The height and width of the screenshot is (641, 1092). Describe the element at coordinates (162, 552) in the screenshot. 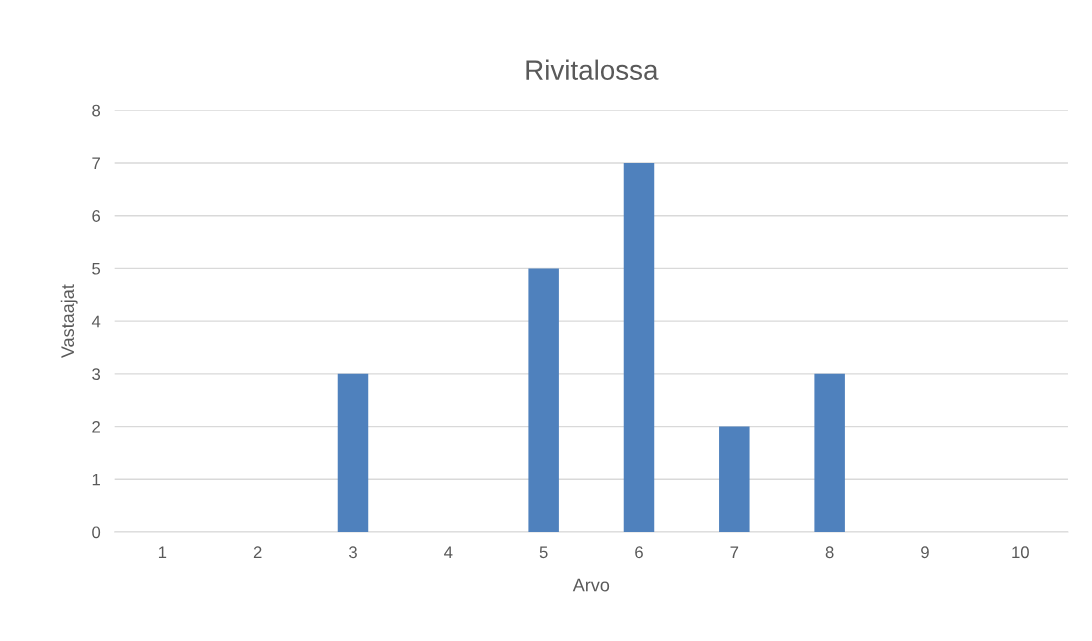

I see `x-tick-label: 1` at that location.